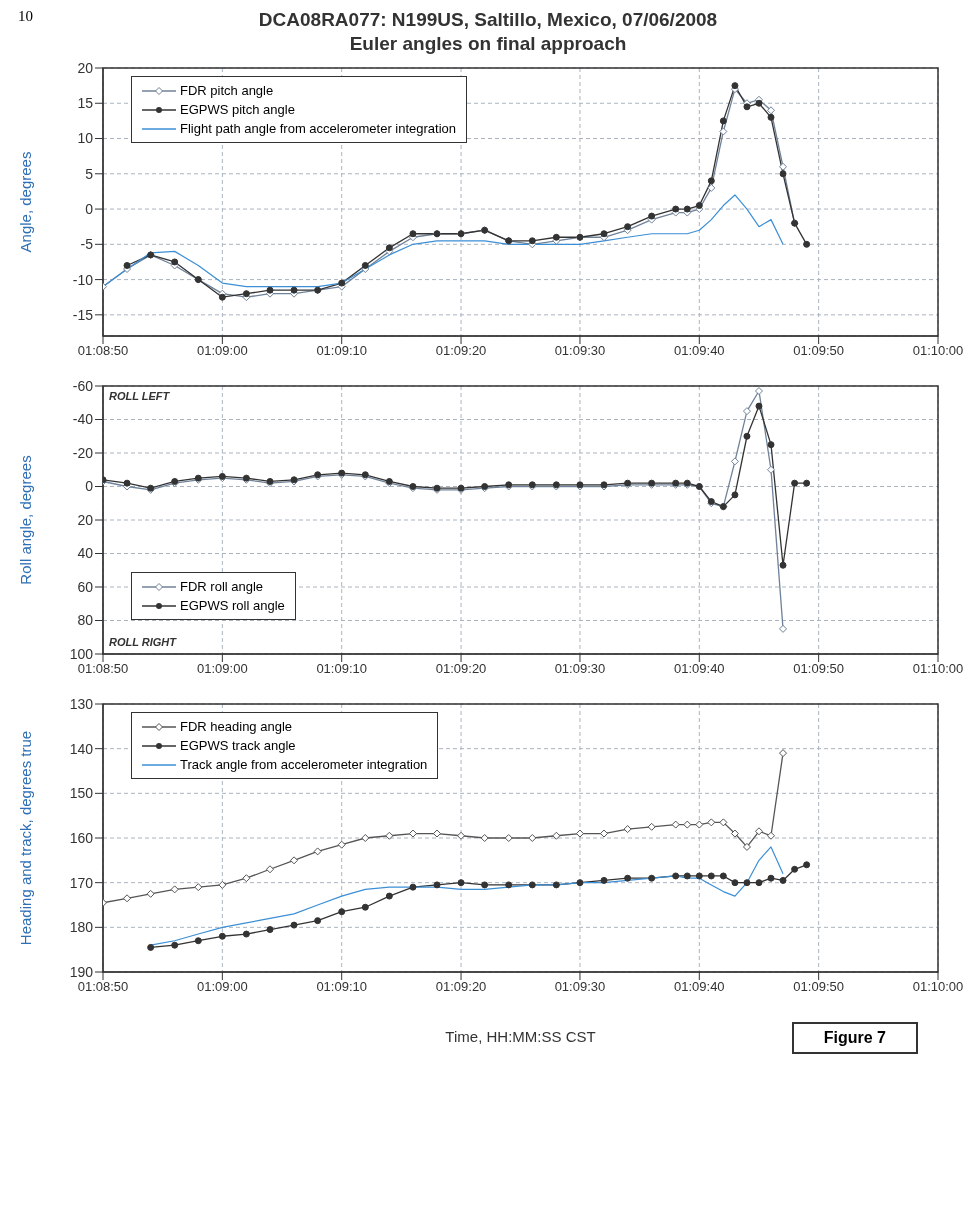 The width and height of the screenshot is (977, 1214). I want to click on y-tick-label: 10, so click(85, 138).